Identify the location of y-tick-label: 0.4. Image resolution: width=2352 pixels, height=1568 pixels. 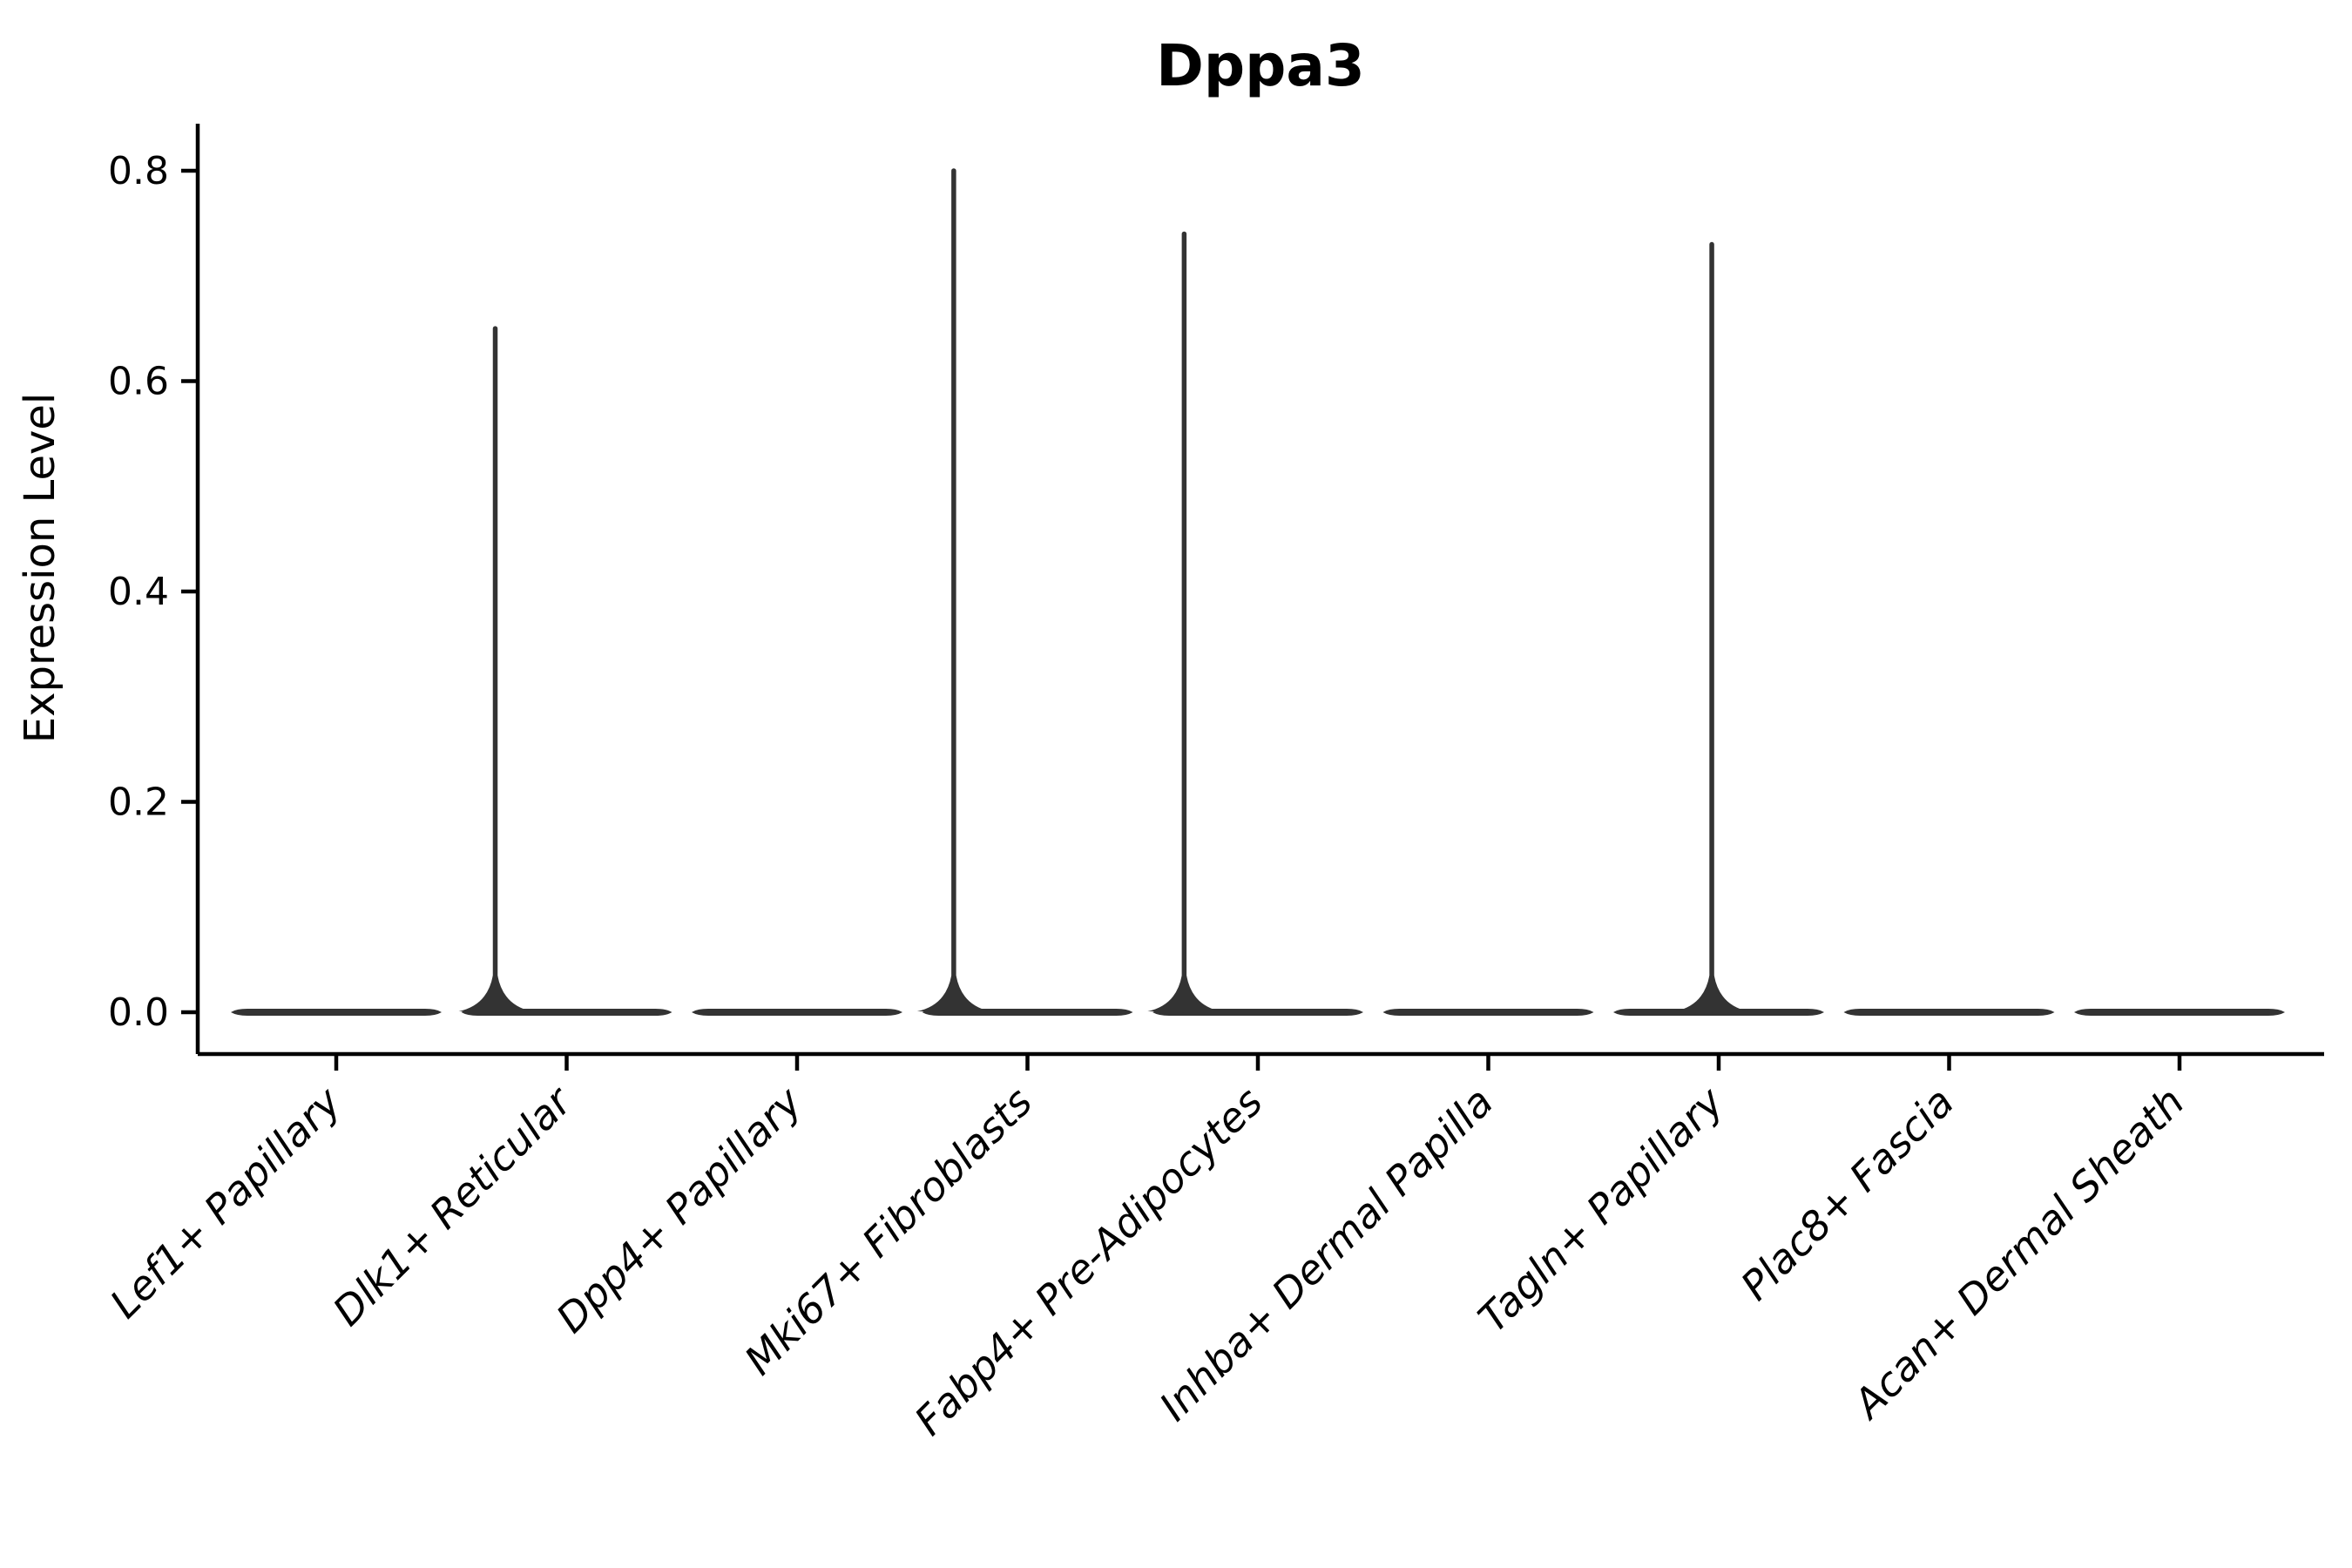
(138, 592).